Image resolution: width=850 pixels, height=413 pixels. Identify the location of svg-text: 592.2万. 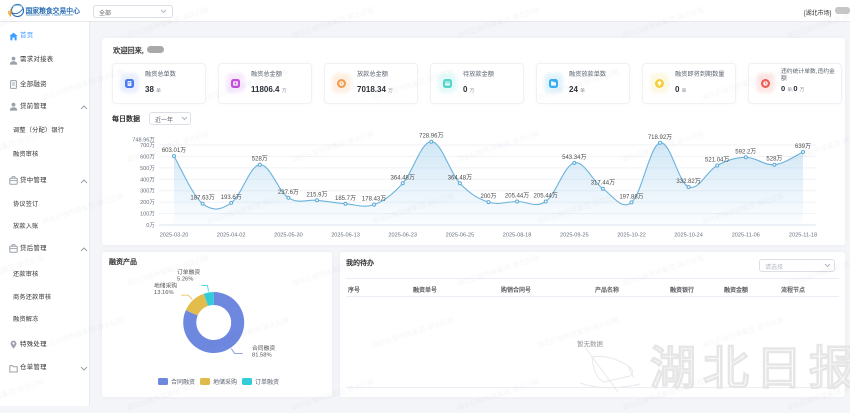
(745, 151).